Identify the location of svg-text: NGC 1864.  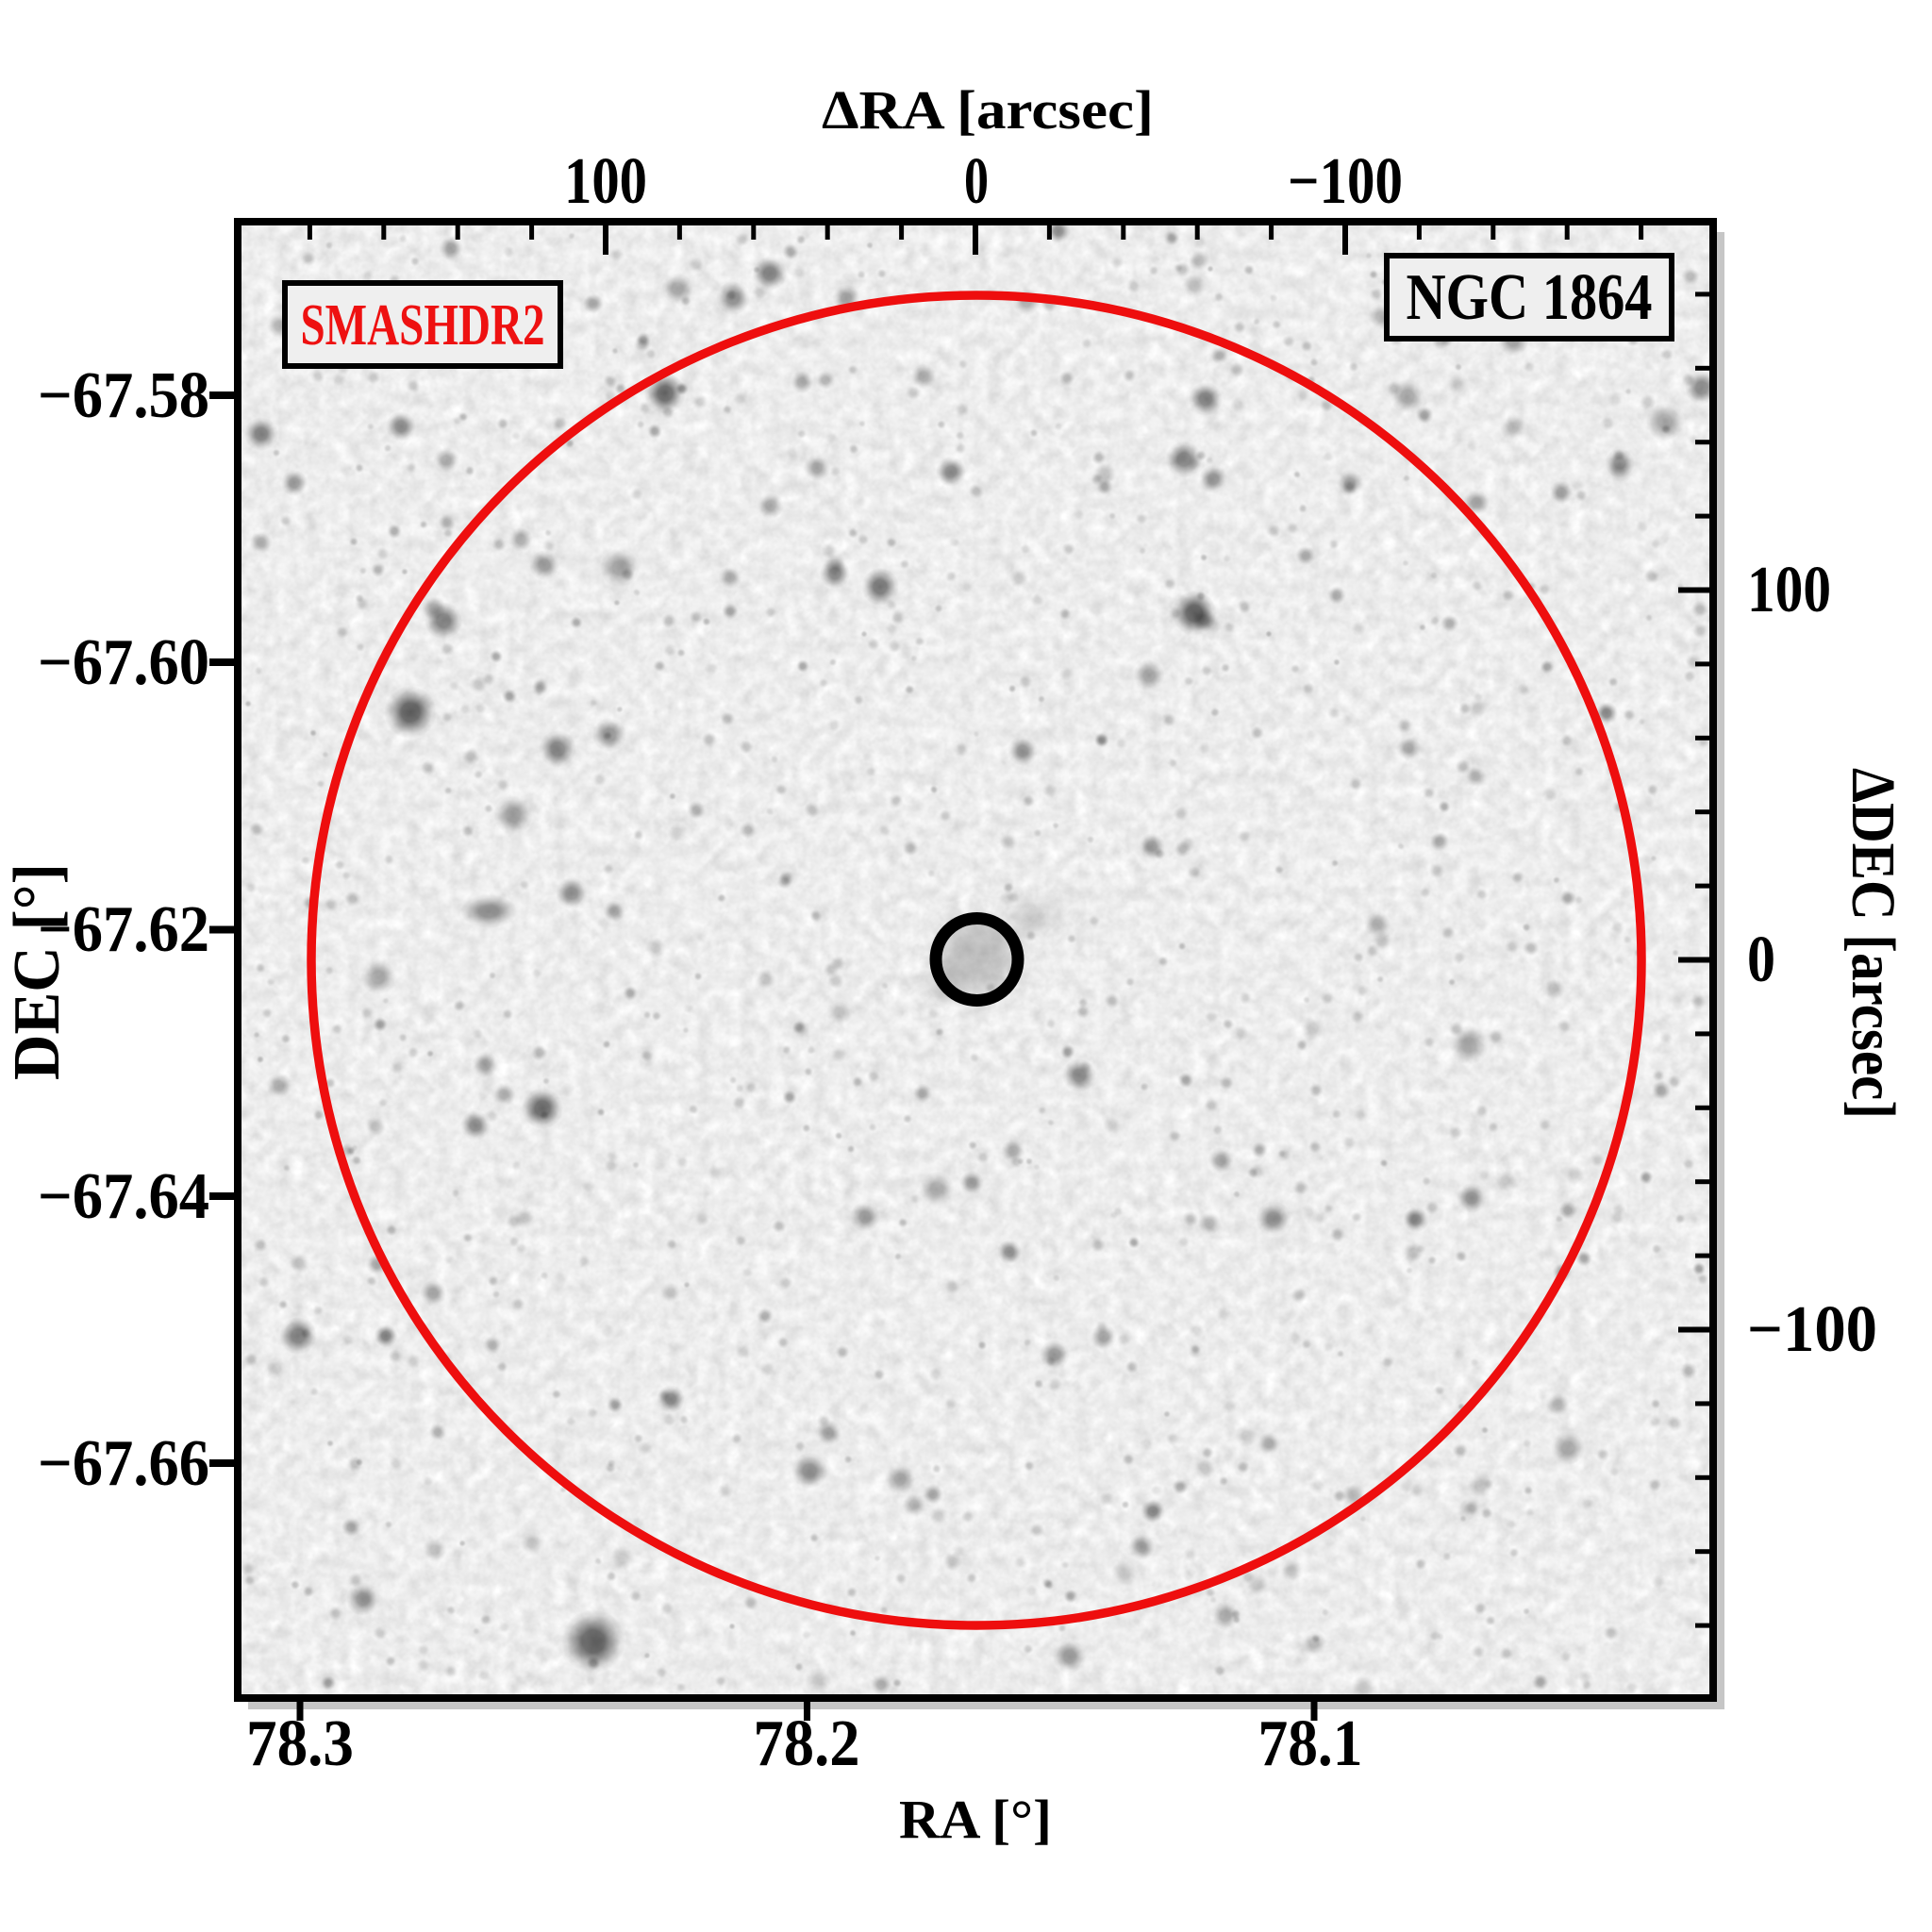
(1530, 298).